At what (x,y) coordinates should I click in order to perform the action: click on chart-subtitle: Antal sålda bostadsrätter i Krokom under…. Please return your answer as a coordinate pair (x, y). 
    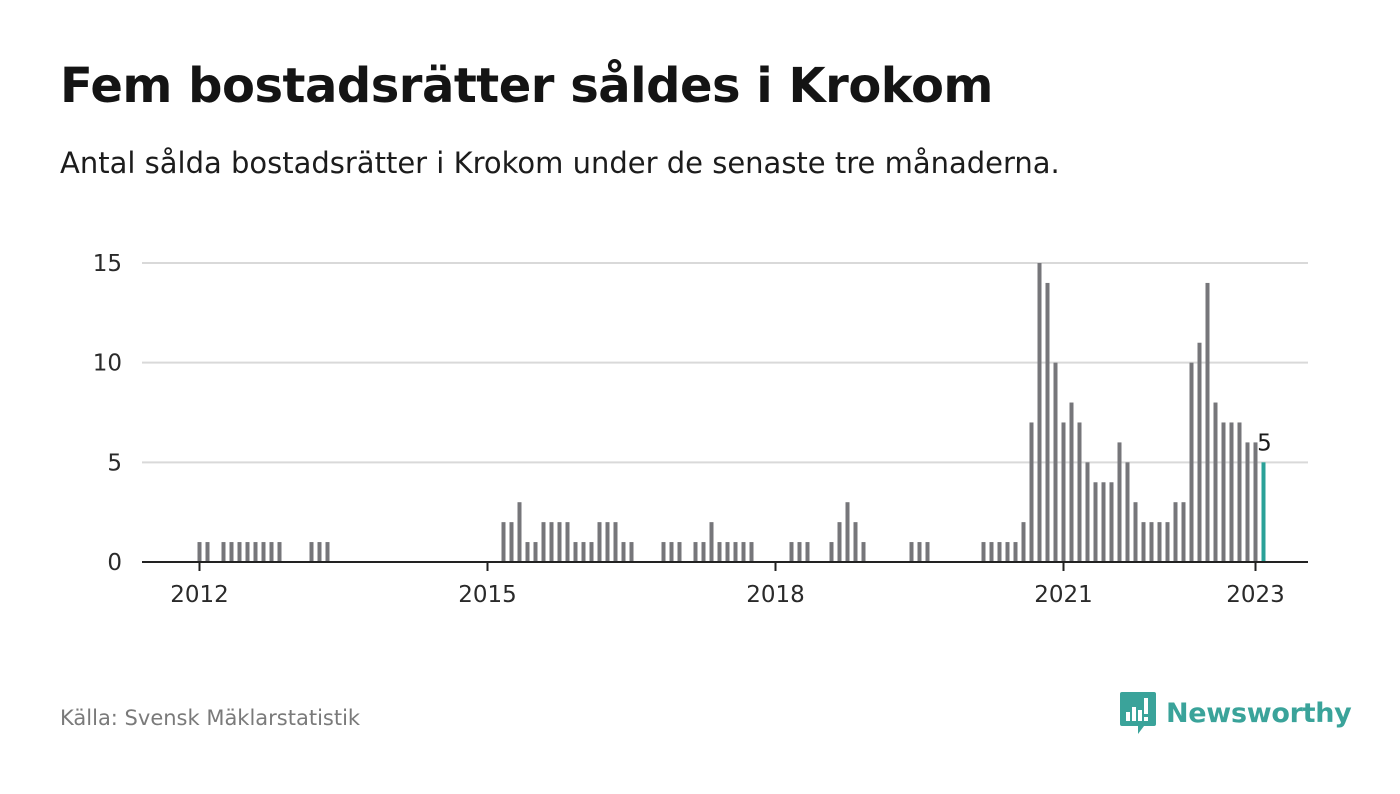
    Looking at the image, I should click on (560, 163).